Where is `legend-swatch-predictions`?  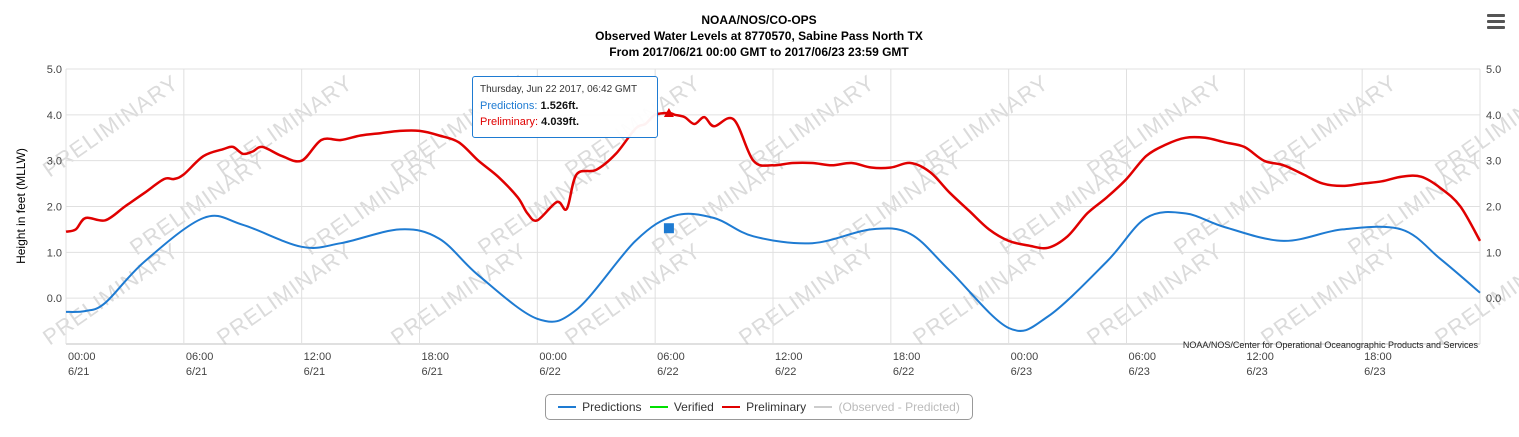 legend-swatch-predictions is located at coordinates (567, 407).